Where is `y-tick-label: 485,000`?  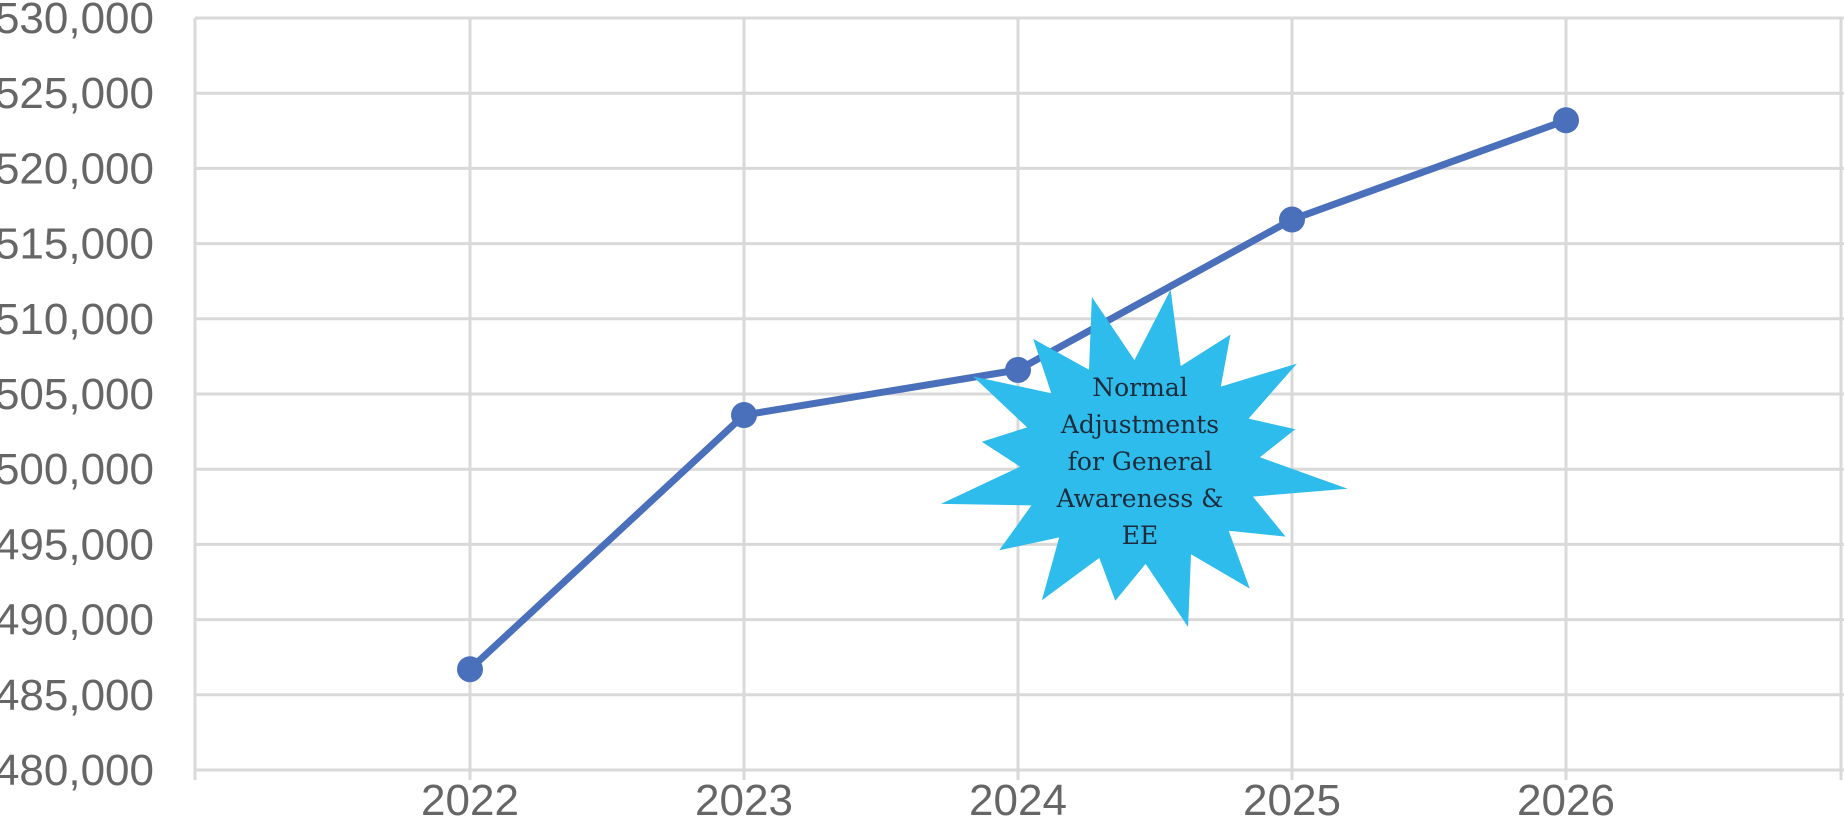 y-tick-label: 485,000 is located at coordinates (77, 695).